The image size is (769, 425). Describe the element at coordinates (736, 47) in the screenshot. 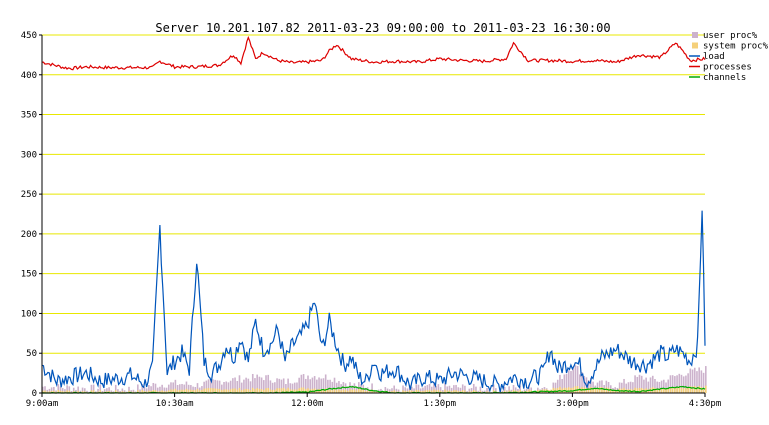

I see `legend-label: system proc%` at that location.